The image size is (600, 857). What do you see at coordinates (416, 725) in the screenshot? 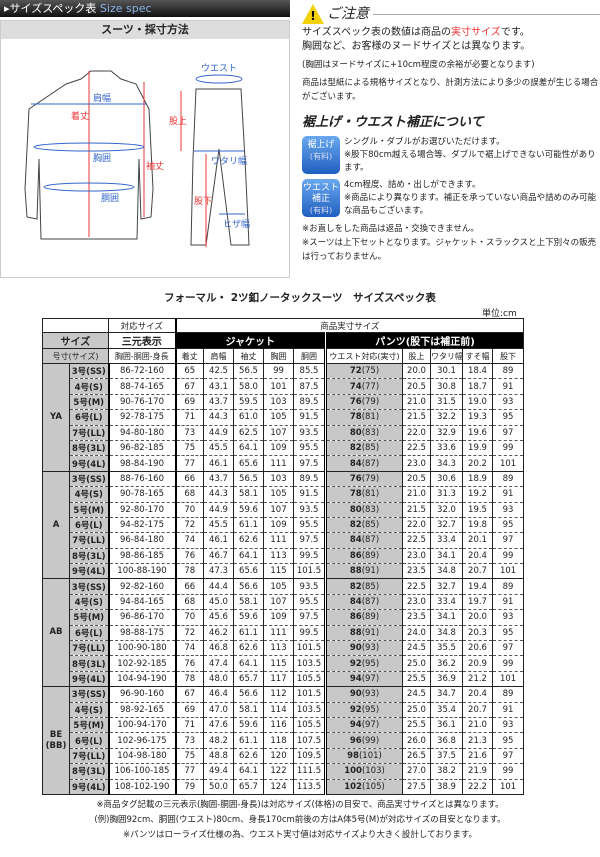
I see `pants-value: 25.5` at bounding box center [416, 725].